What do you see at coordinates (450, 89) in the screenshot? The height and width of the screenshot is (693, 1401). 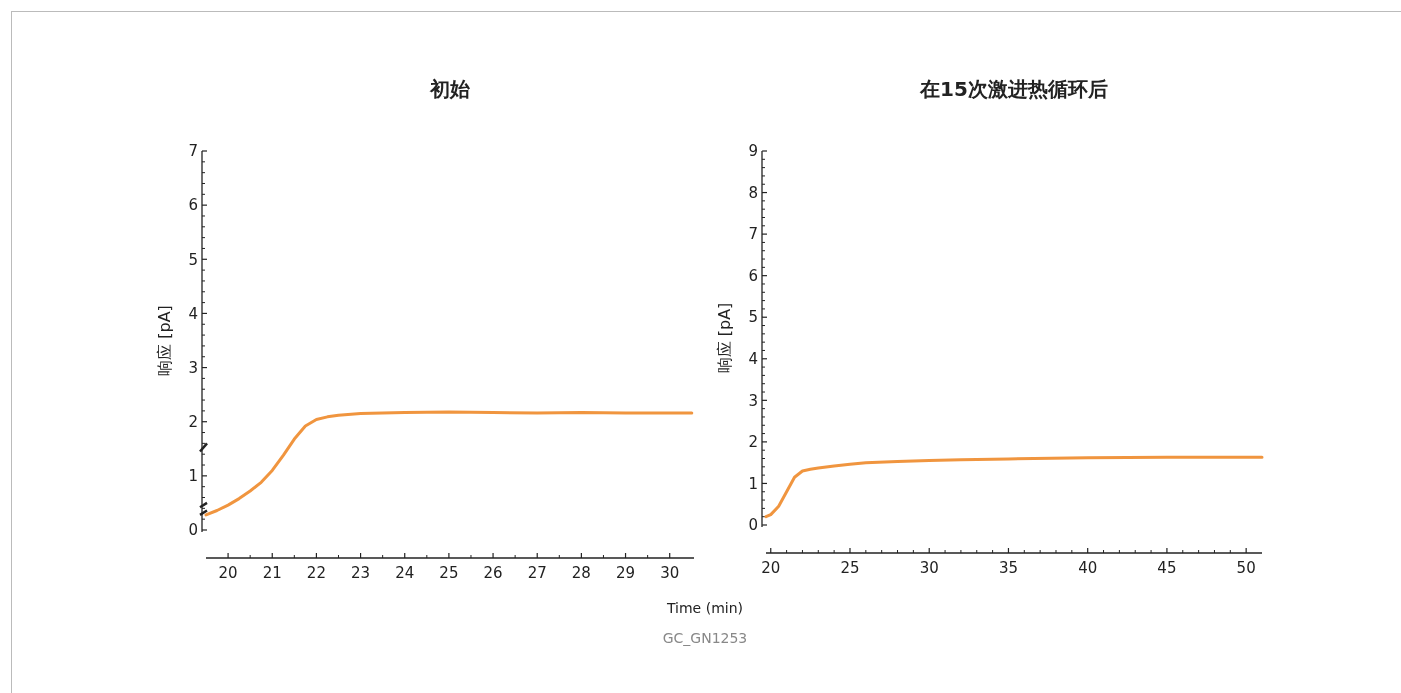 I see `chart-title: 初始` at bounding box center [450, 89].